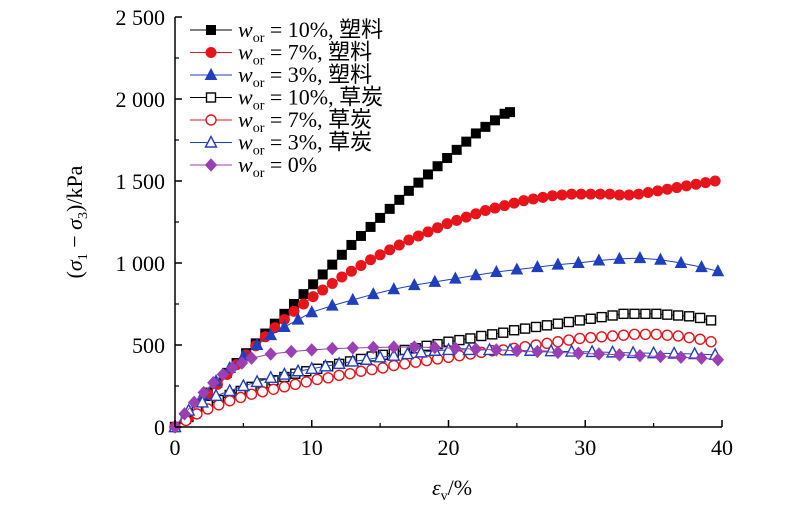 The image size is (800, 506). Describe the element at coordinates (141, 181) in the screenshot. I see `y-tick-label: 1 500` at that location.